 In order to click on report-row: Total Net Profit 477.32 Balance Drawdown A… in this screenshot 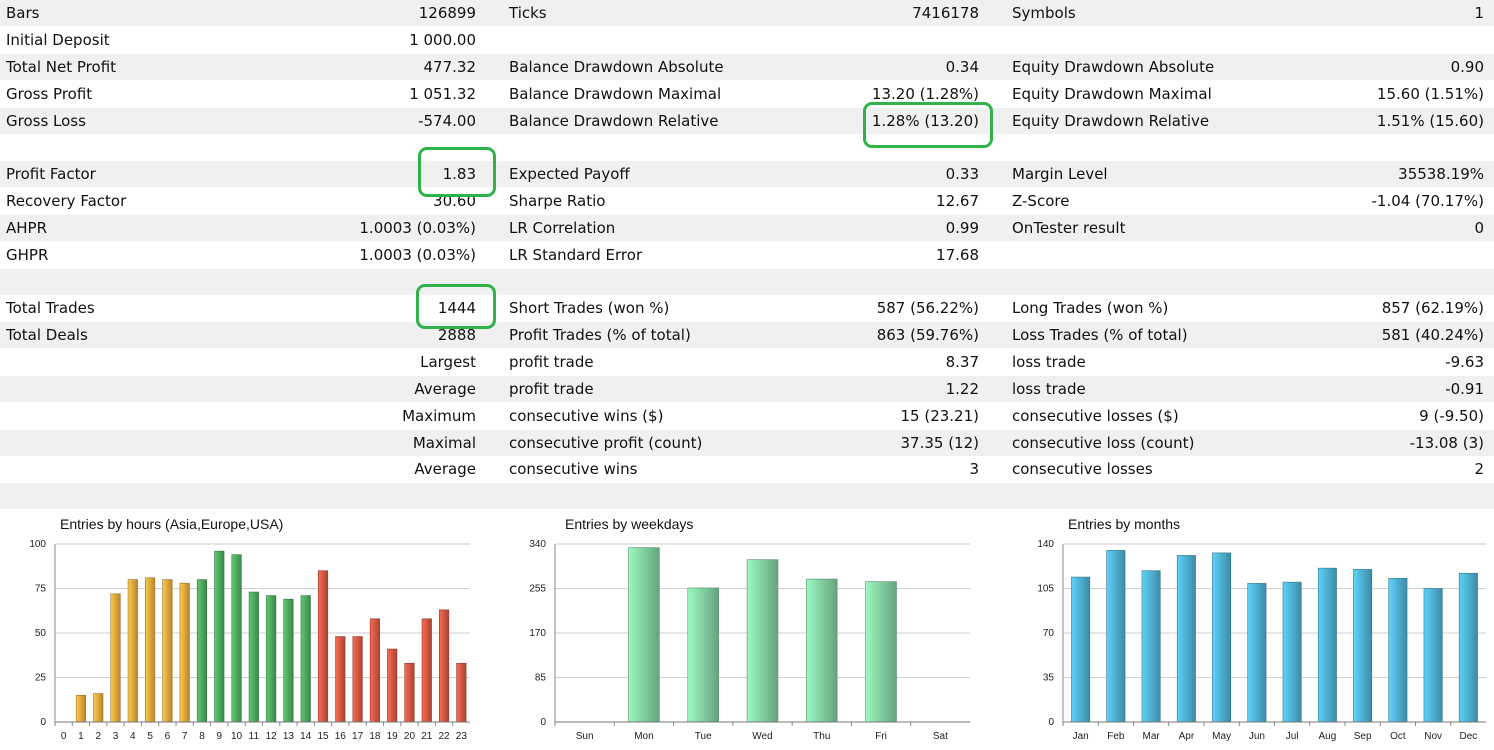, I will do `click(747, 67)`.